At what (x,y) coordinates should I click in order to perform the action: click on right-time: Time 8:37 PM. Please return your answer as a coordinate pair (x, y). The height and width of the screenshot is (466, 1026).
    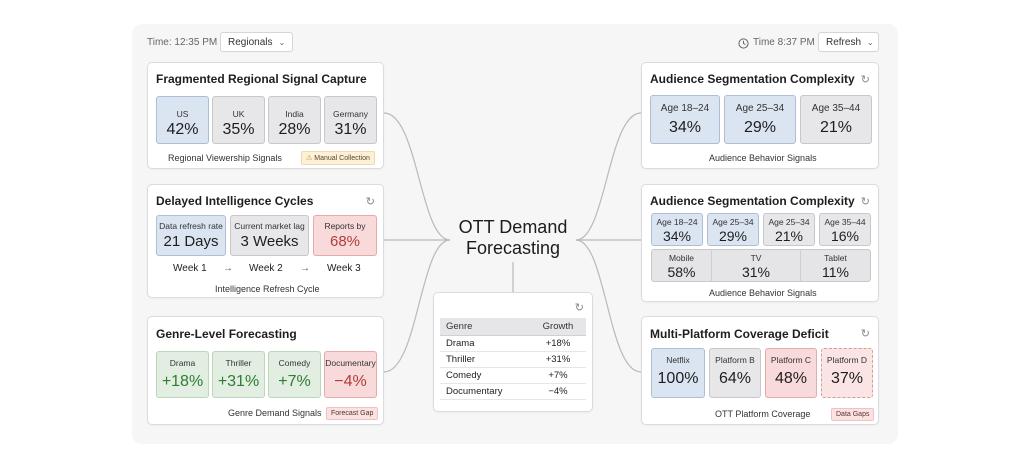
    Looking at the image, I should click on (784, 42).